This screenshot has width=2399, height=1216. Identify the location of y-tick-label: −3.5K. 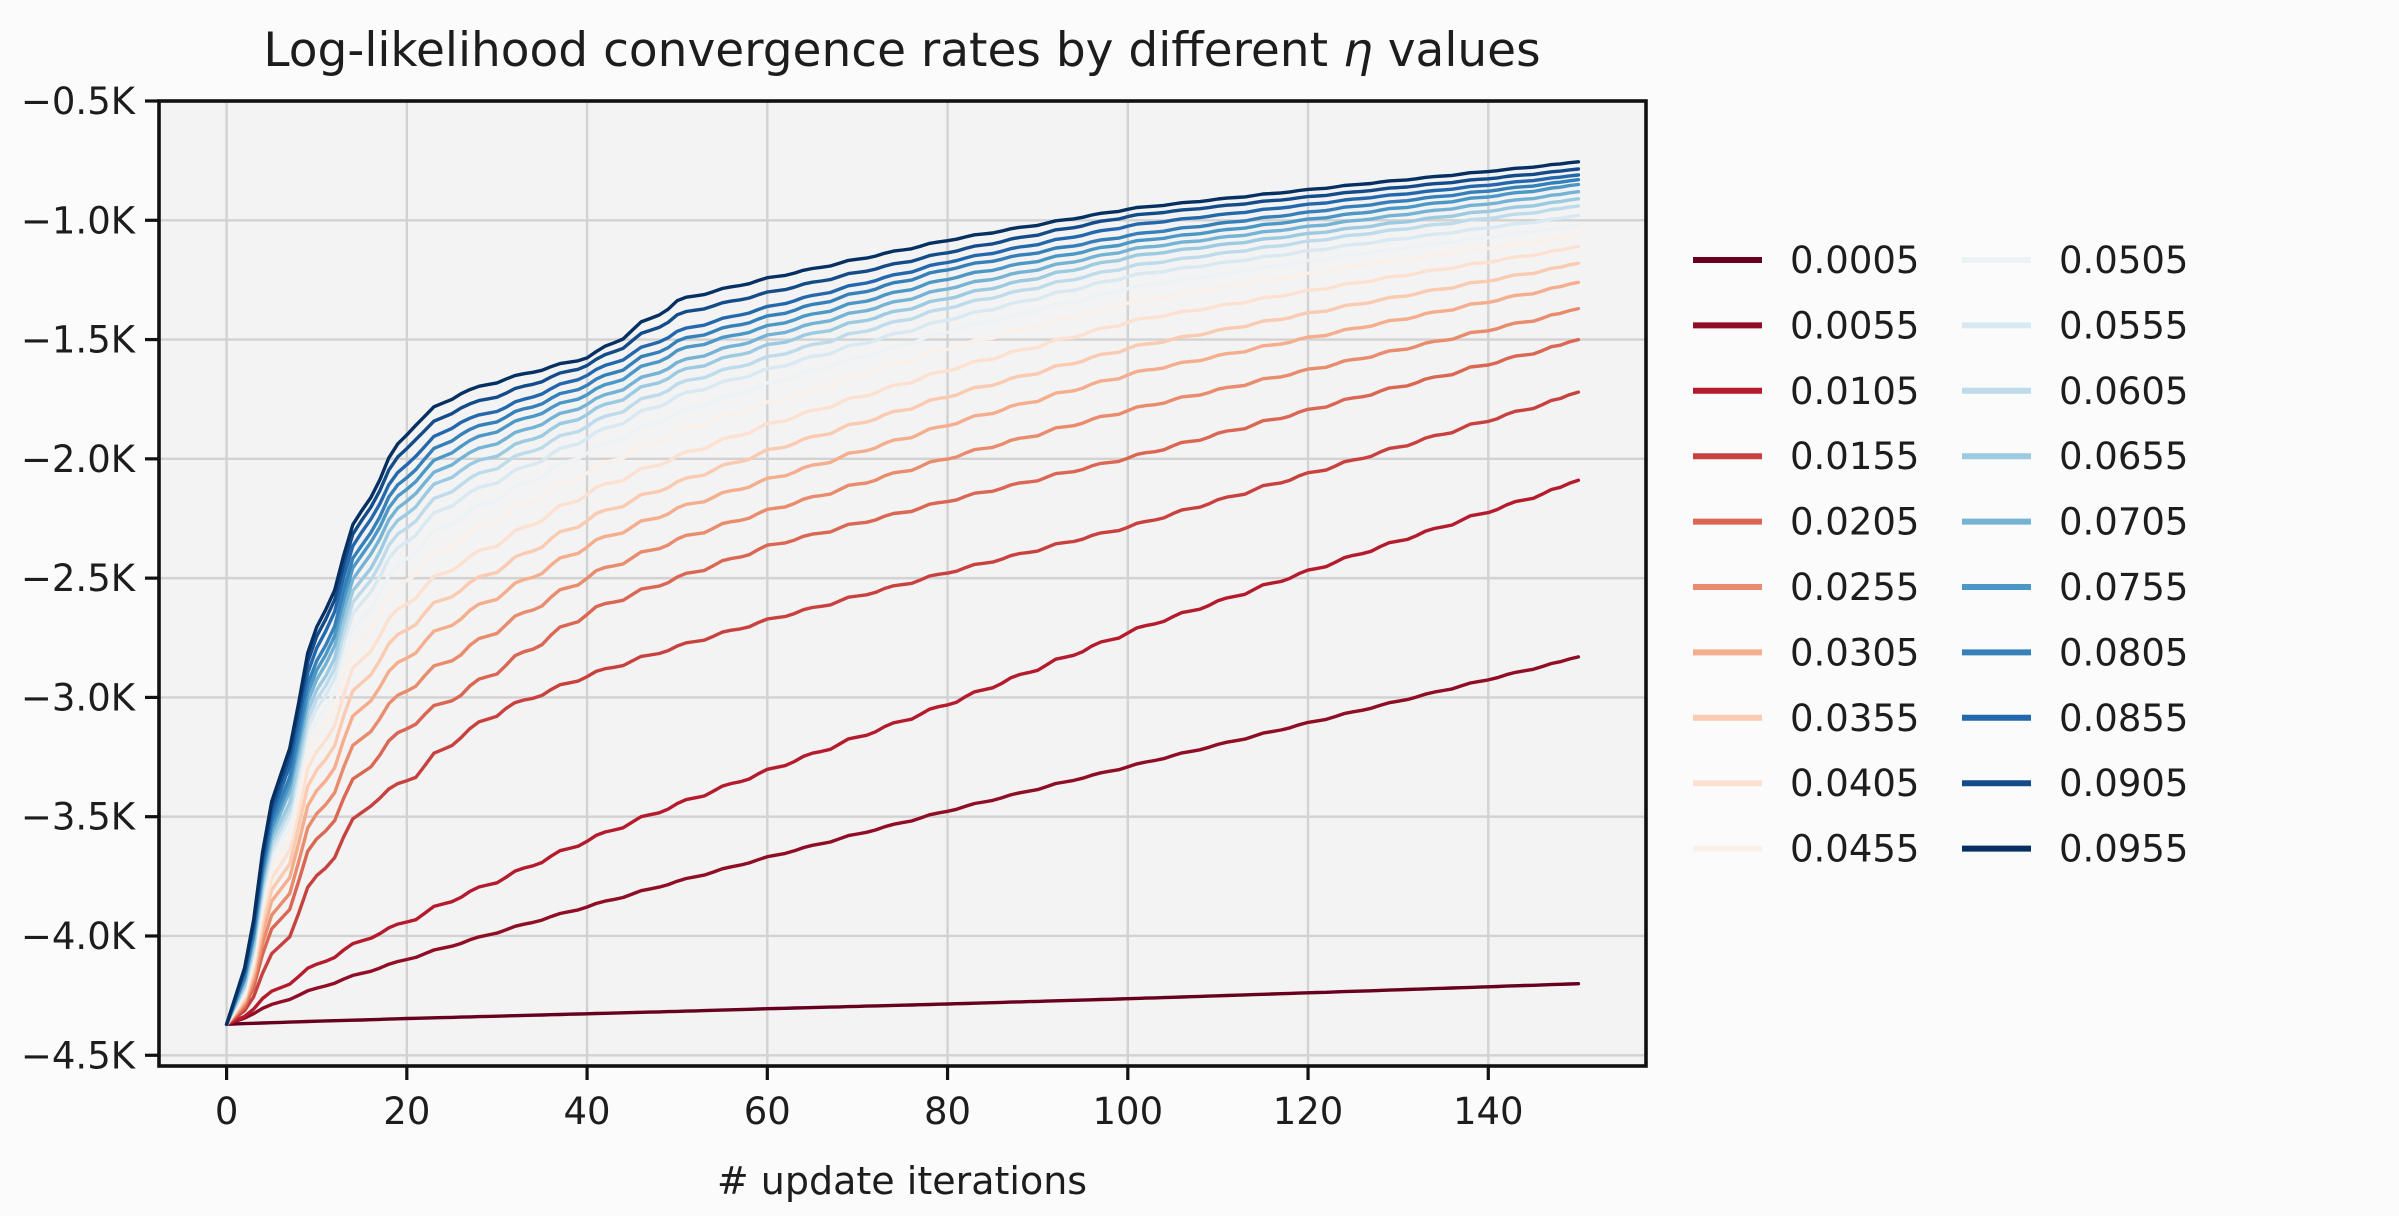
(79, 817).